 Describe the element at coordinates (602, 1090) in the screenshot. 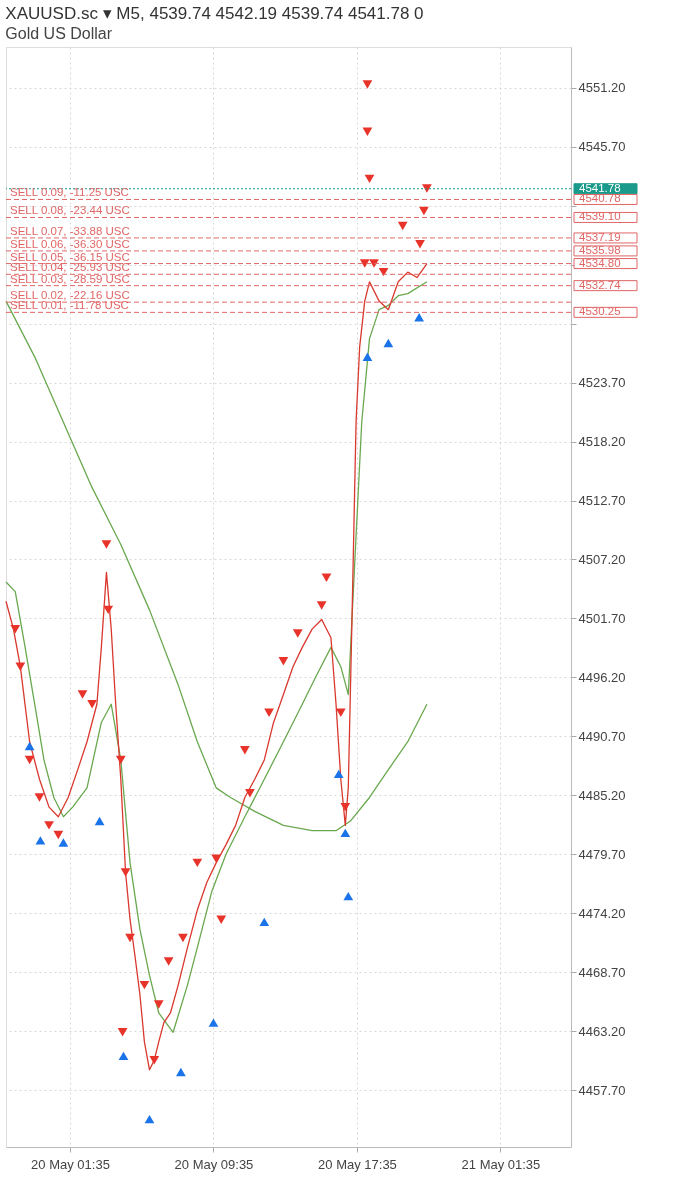

I see `y-tick-label: 4457.70` at that location.